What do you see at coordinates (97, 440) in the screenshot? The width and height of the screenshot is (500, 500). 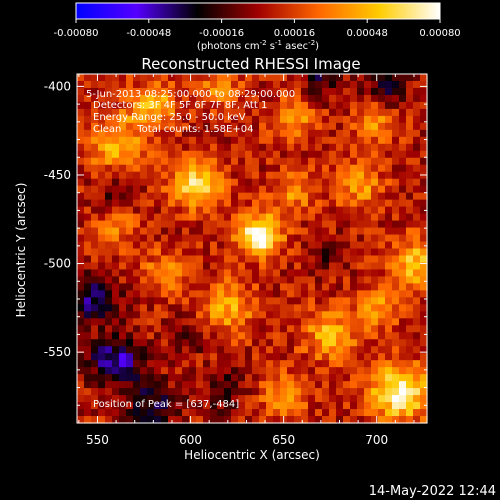 I see `x-tick-label: 550` at bounding box center [97, 440].